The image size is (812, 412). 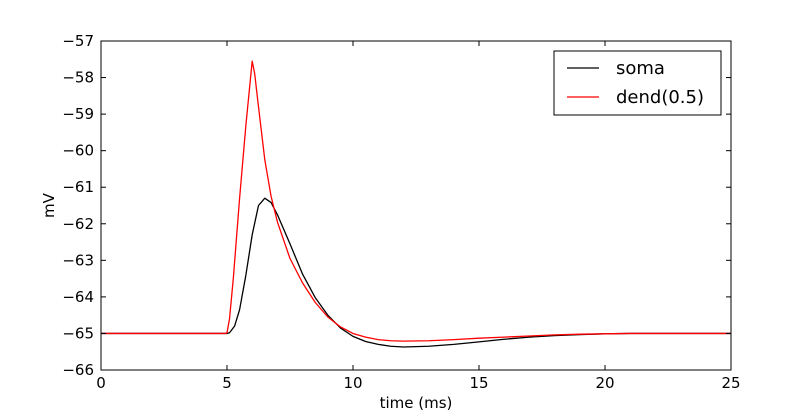 I want to click on x-tick-label: 15, so click(x=478, y=383).